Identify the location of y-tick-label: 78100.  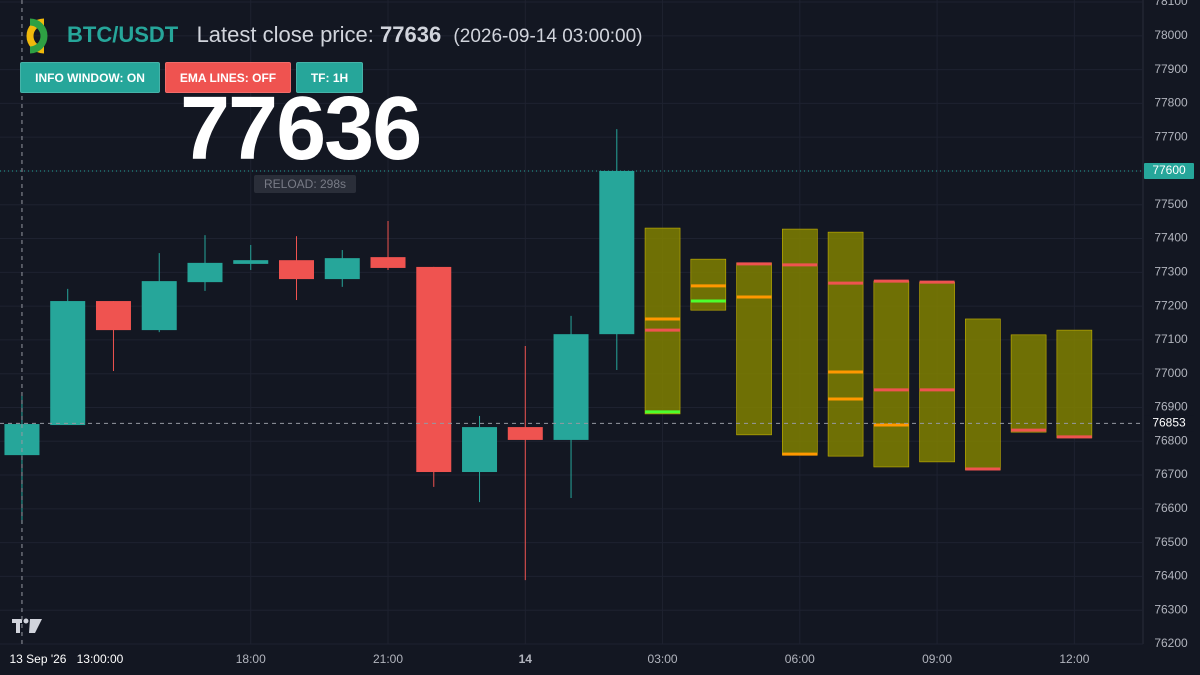
(1171, 4).